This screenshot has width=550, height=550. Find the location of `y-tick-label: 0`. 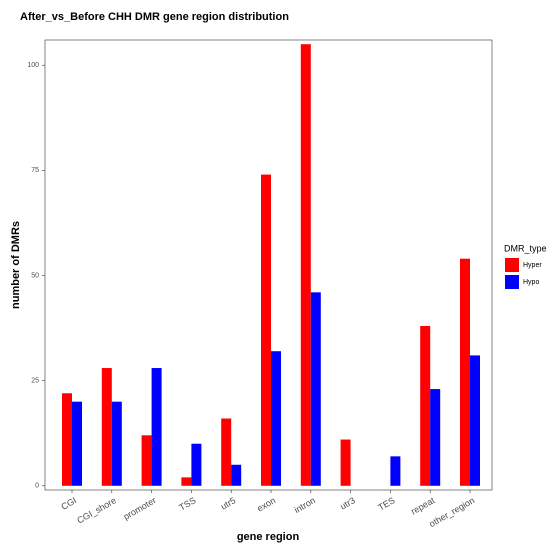

y-tick-label: 0 is located at coordinates (37, 486).